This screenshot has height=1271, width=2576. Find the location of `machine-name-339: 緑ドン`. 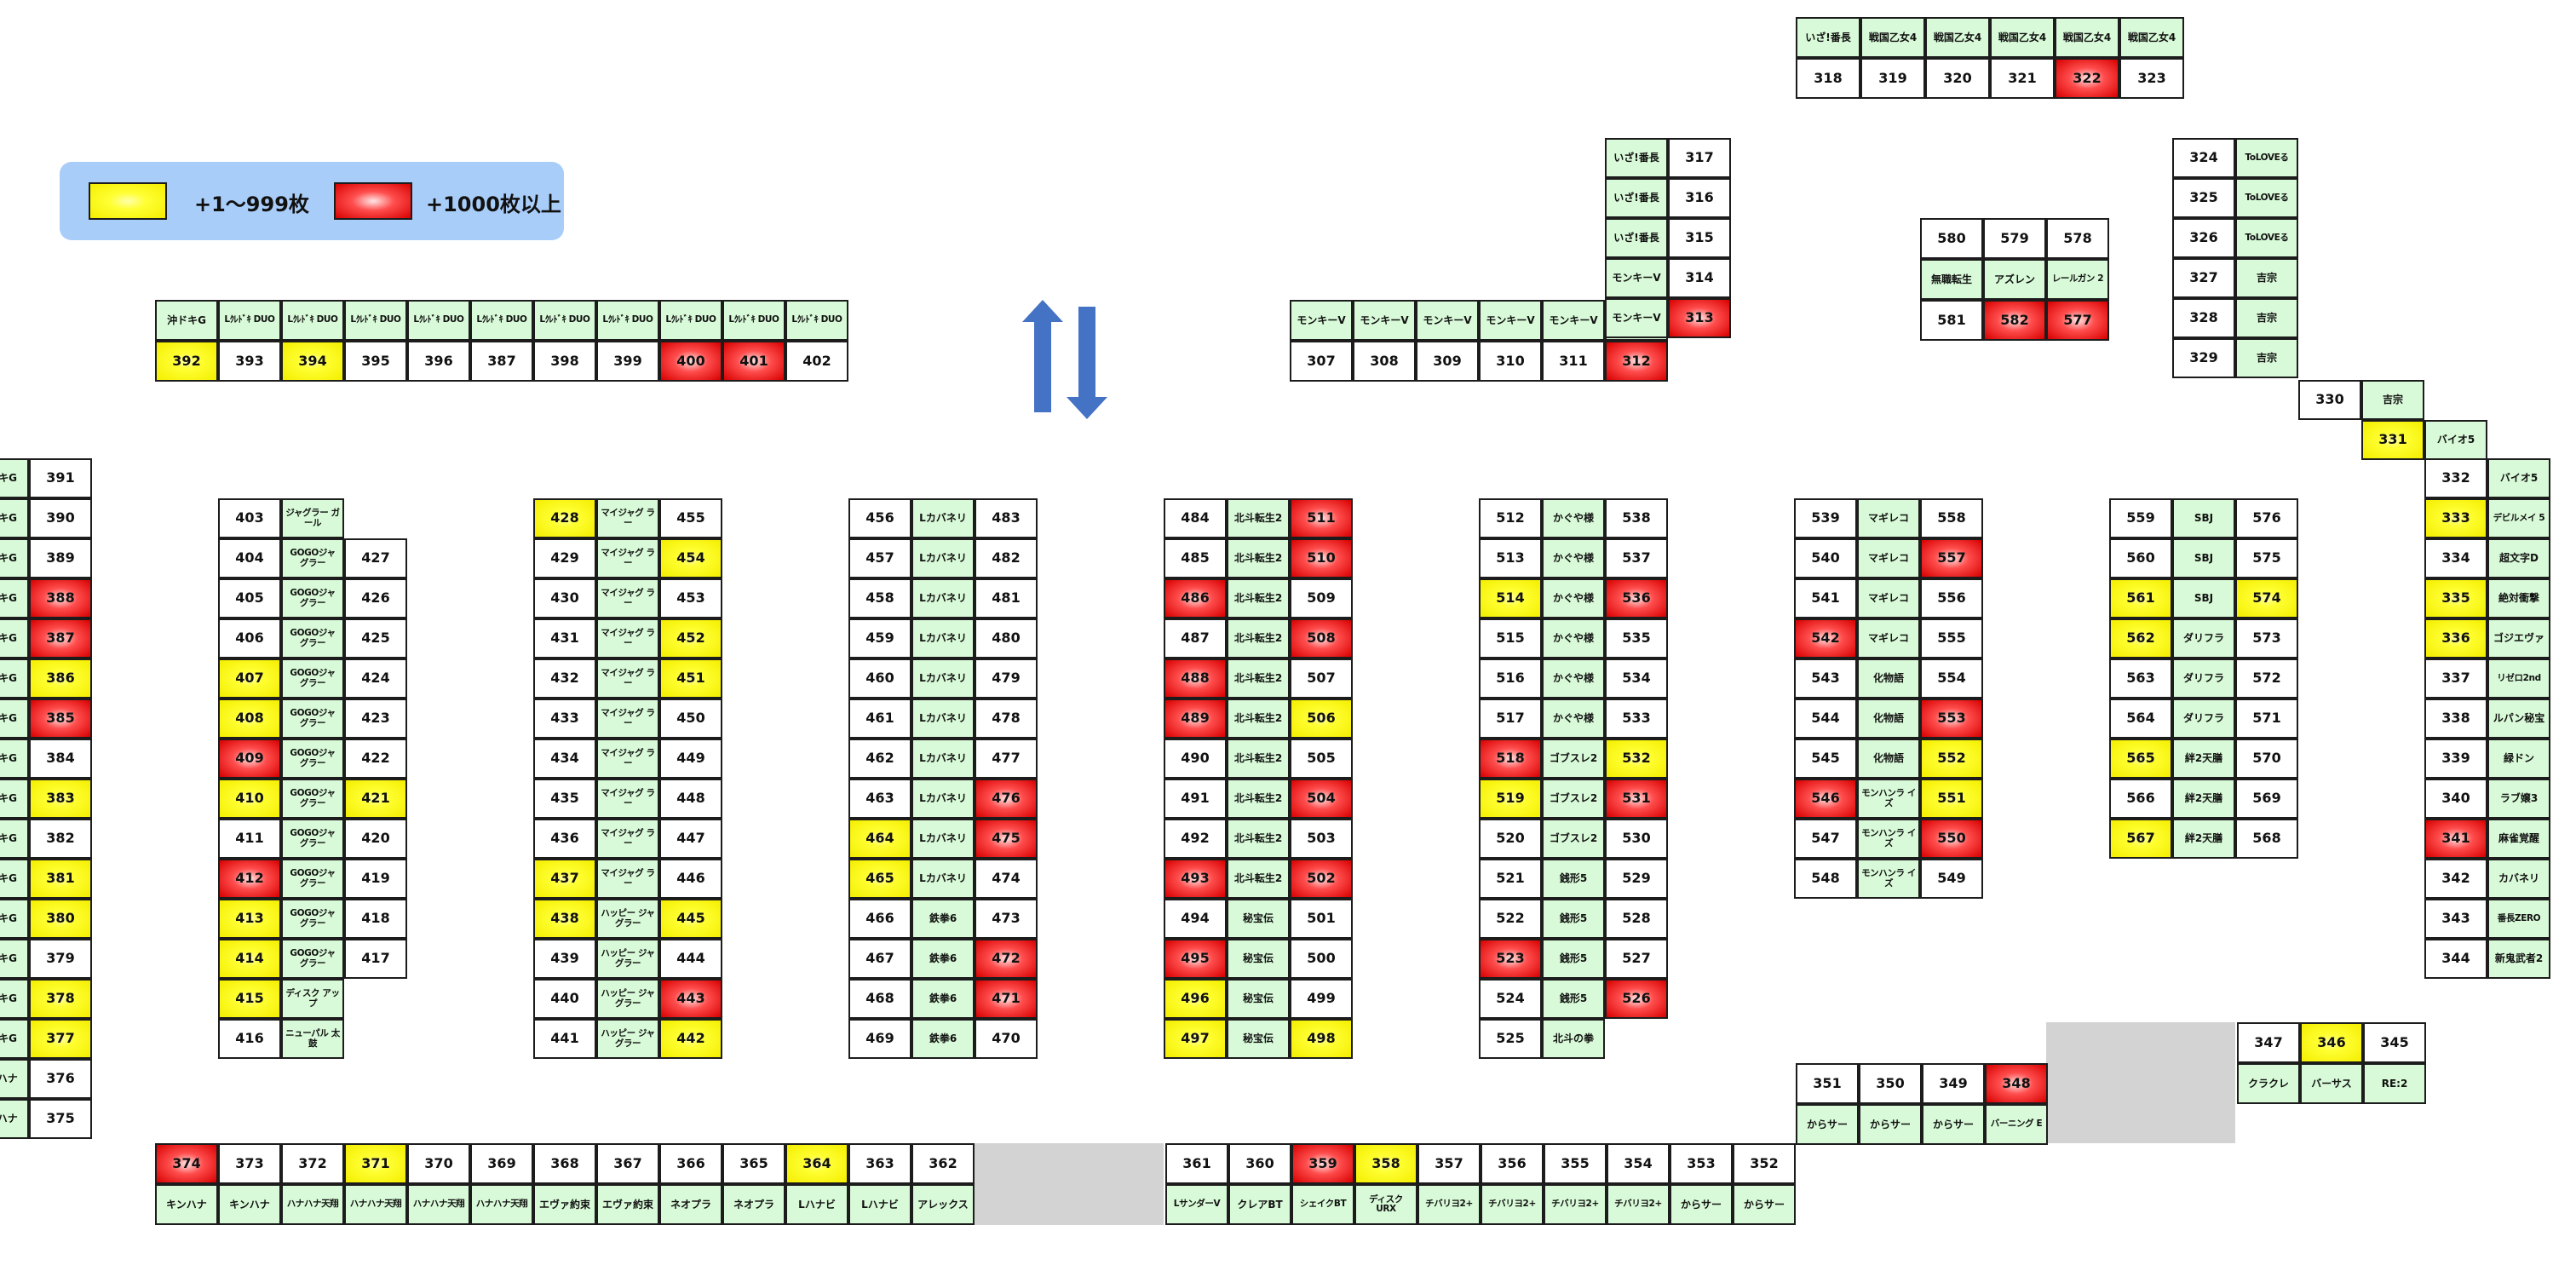

machine-name-339: 緑ドン is located at coordinates (2519, 759).